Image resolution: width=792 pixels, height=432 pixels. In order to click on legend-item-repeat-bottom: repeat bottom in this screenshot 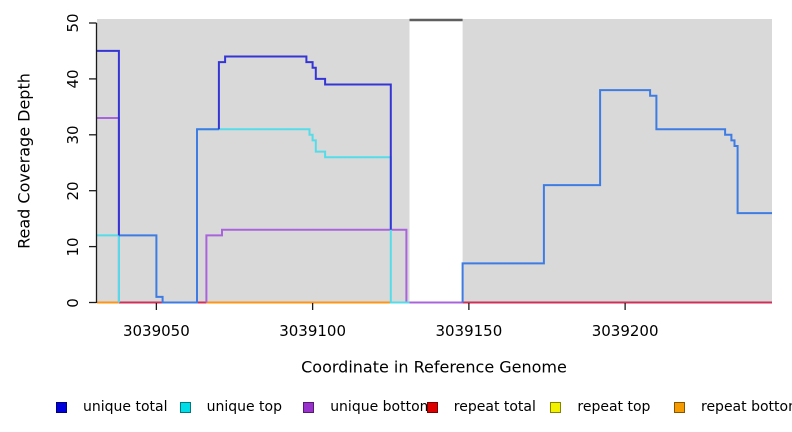, I will do `click(733, 407)`.